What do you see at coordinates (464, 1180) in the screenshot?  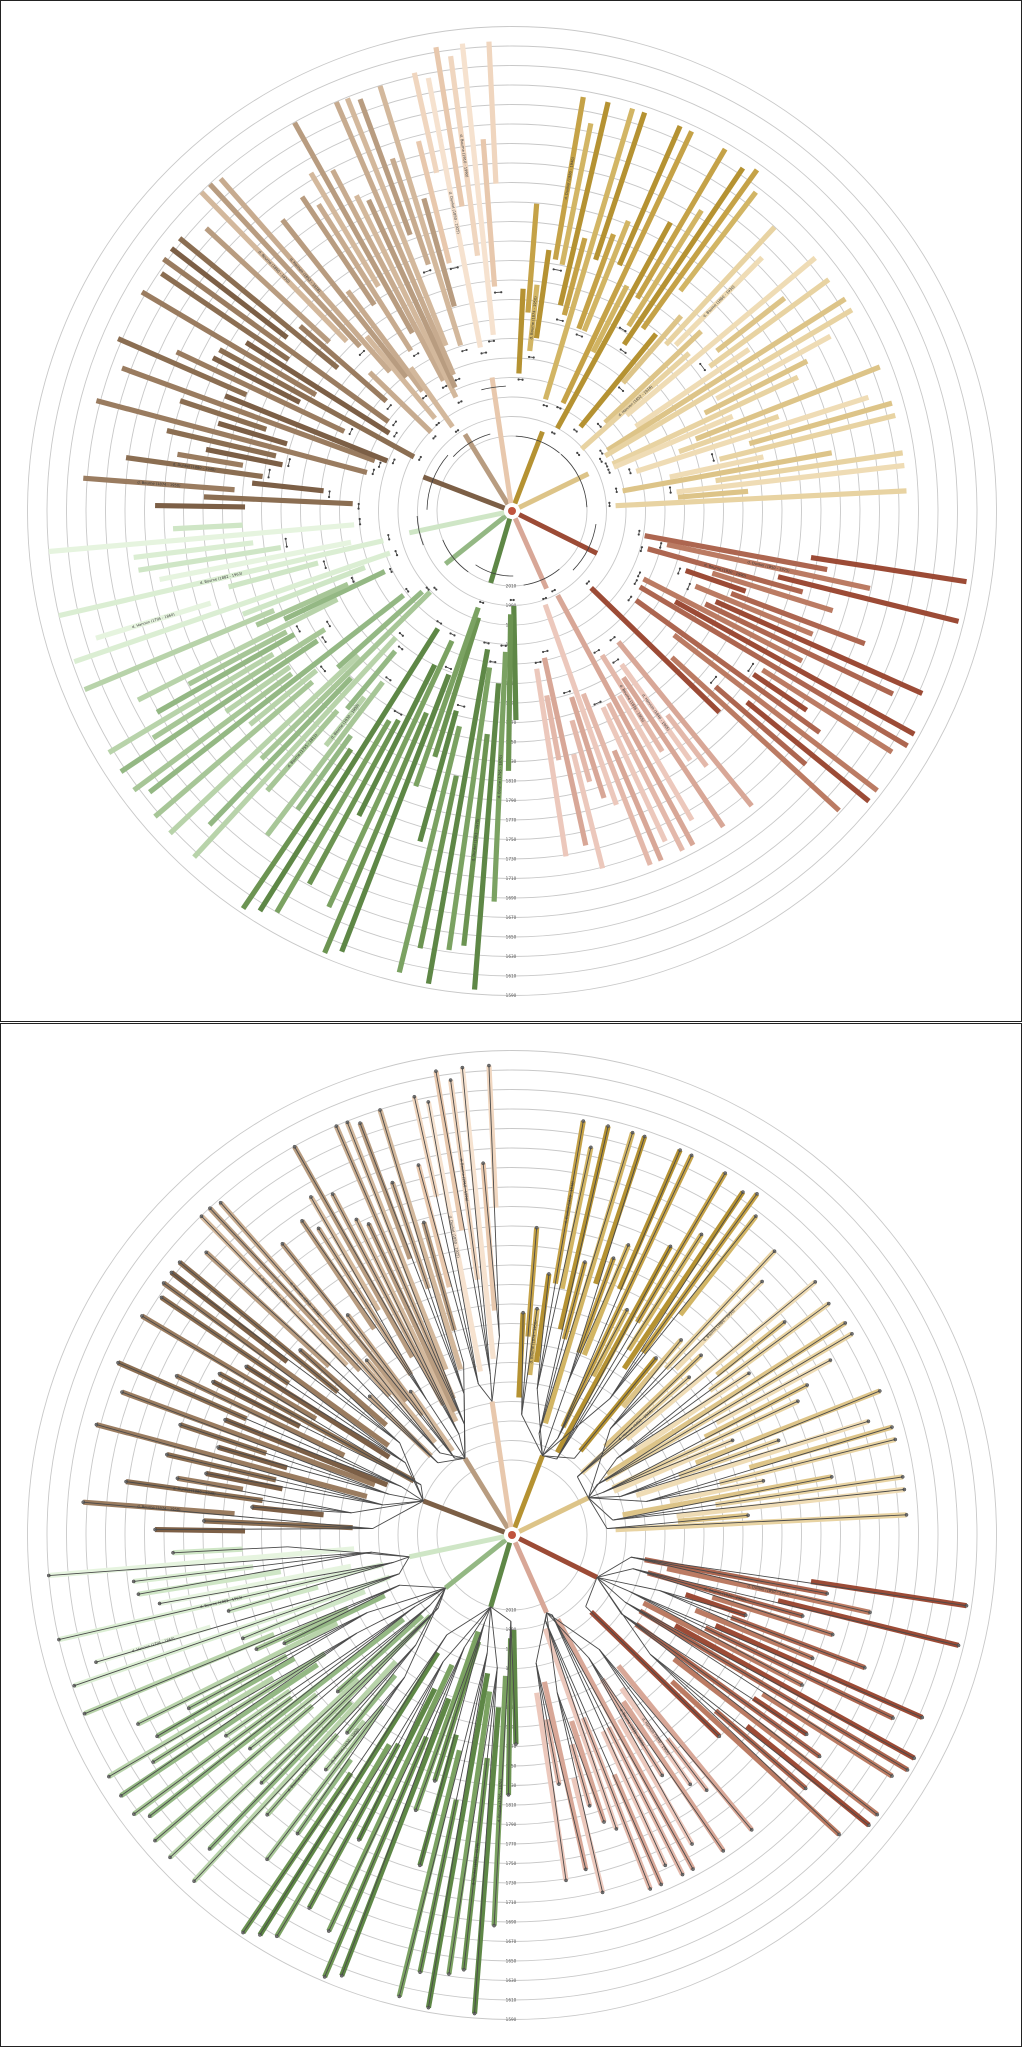 I see `lineage-label: d. Bourne (1910 - 1990)` at bounding box center [464, 1180].